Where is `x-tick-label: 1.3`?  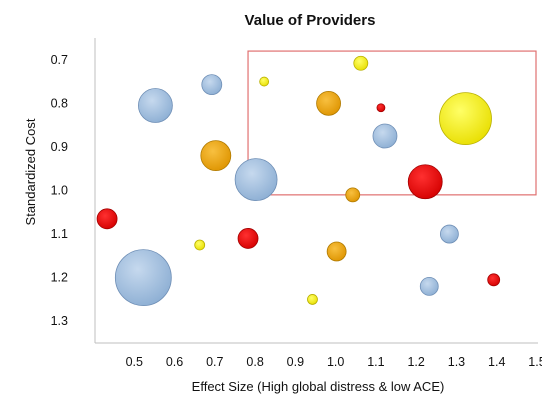
x-tick-label: 1.3 is located at coordinates (456, 362).